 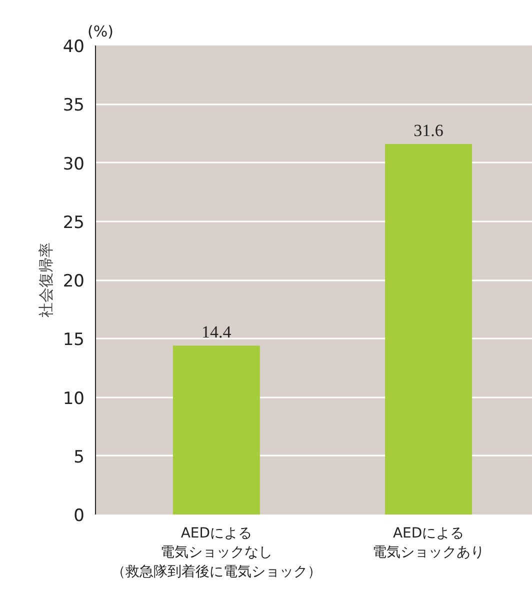 What do you see at coordinates (45, 280) in the screenshot?
I see `y-axis-title: 社会復帰率` at bounding box center [45, 280].